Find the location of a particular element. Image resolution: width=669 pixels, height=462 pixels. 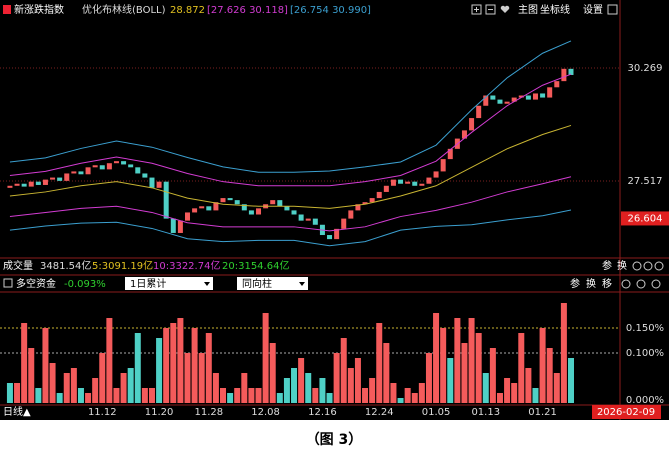

outer-band: [26.754 30.990] is located at coordinates (330, 10).